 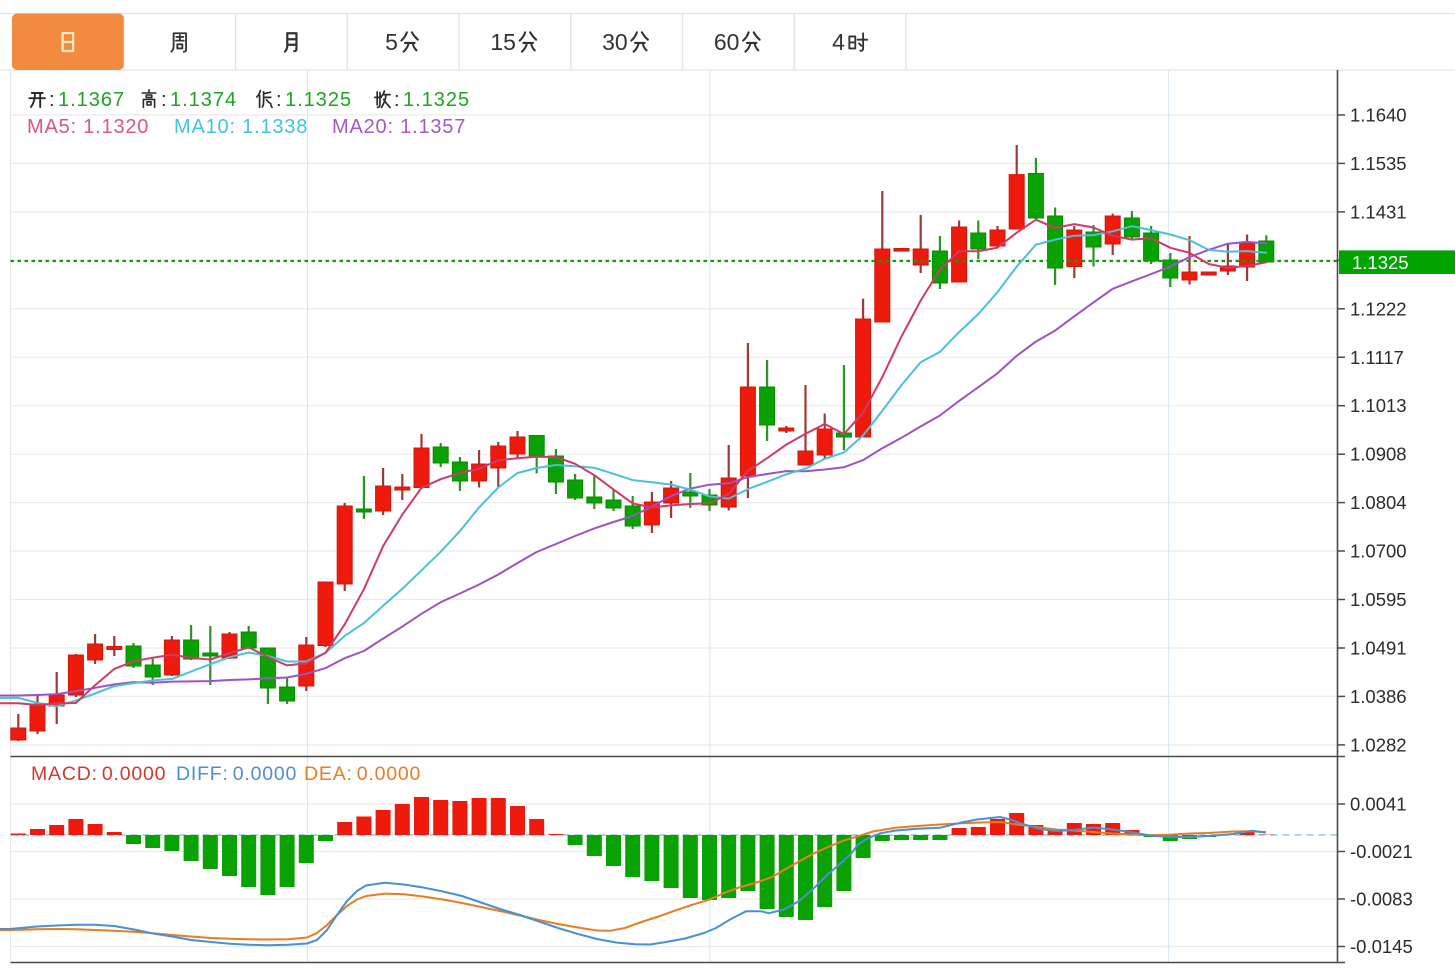 What do you see at coordinates (1378, 648) in the screenshot?
I see `svg-text: 1.0491` at bounding box center [1378, 648].